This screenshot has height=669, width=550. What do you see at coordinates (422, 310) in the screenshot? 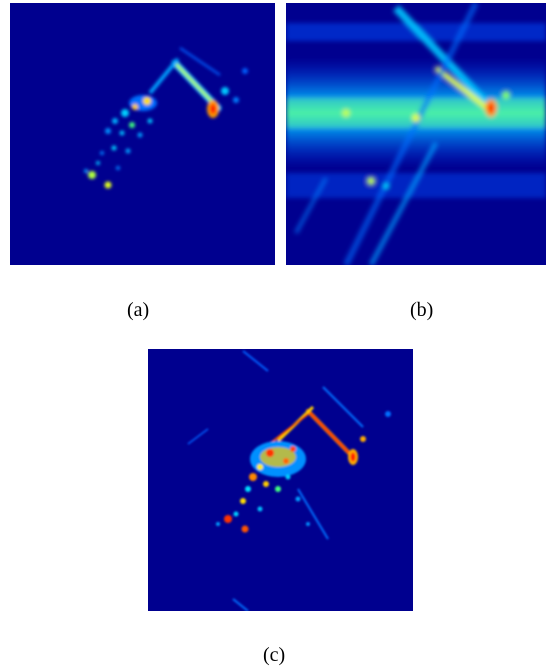
I see `caption-b: (b)` at bounding box center [422, 310].